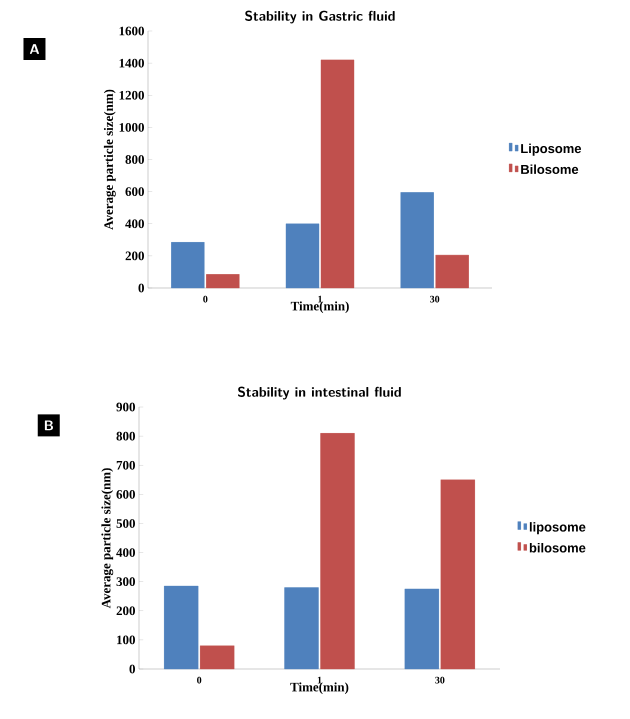  What do you see at coordinates (125, 523) in the screenshot?
I see `y-tick-label: 500` at bounding box center [125, 523].